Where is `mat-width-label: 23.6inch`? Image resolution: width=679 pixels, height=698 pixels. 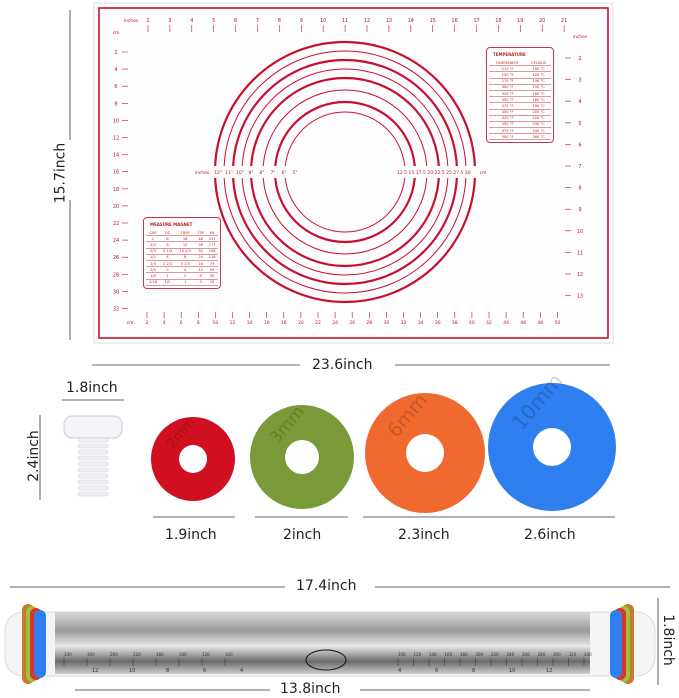
mat-width-label: 23.6inch is located at coordinates (342, 365).